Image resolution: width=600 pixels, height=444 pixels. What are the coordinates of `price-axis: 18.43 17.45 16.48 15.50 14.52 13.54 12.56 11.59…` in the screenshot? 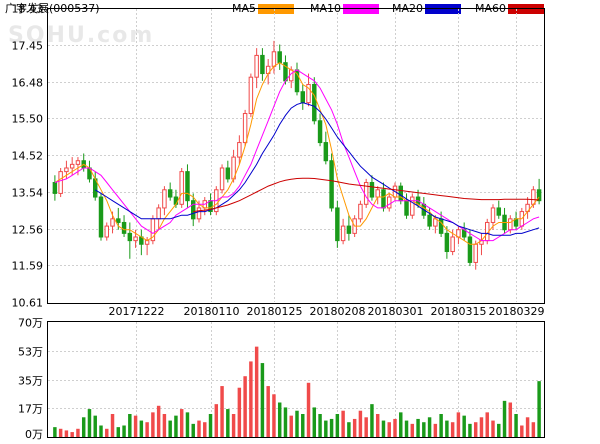 It's located at (28, 156).